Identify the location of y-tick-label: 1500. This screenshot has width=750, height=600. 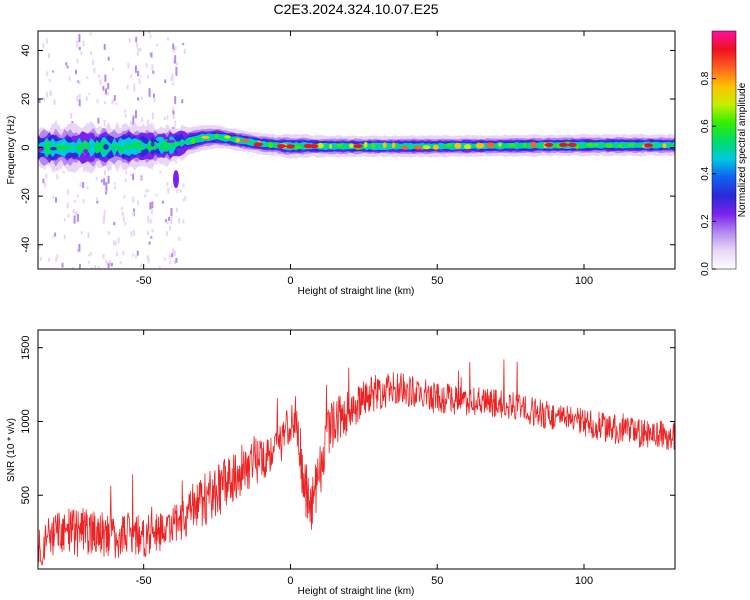
(26, 347).